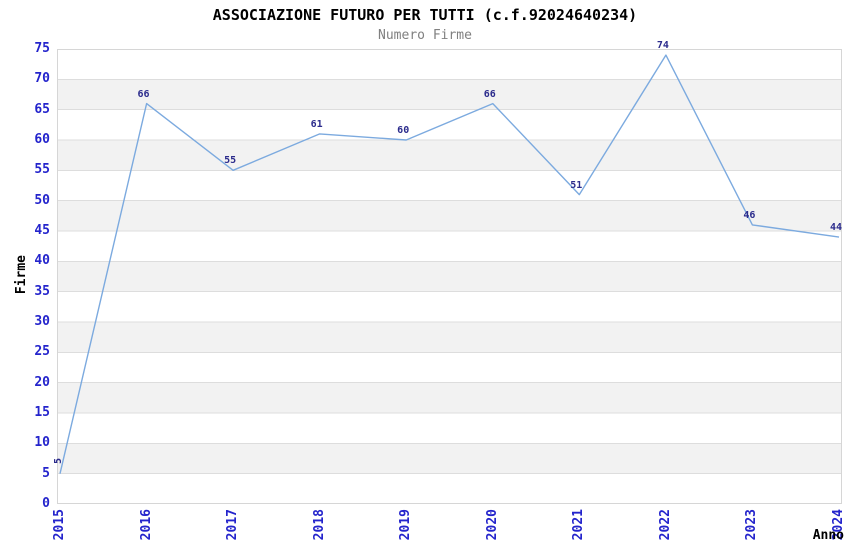  What do you see at coordinates (42, 412) in the screenshot?
I see `y-tick-label: 15` at bounding box center [42, 412].